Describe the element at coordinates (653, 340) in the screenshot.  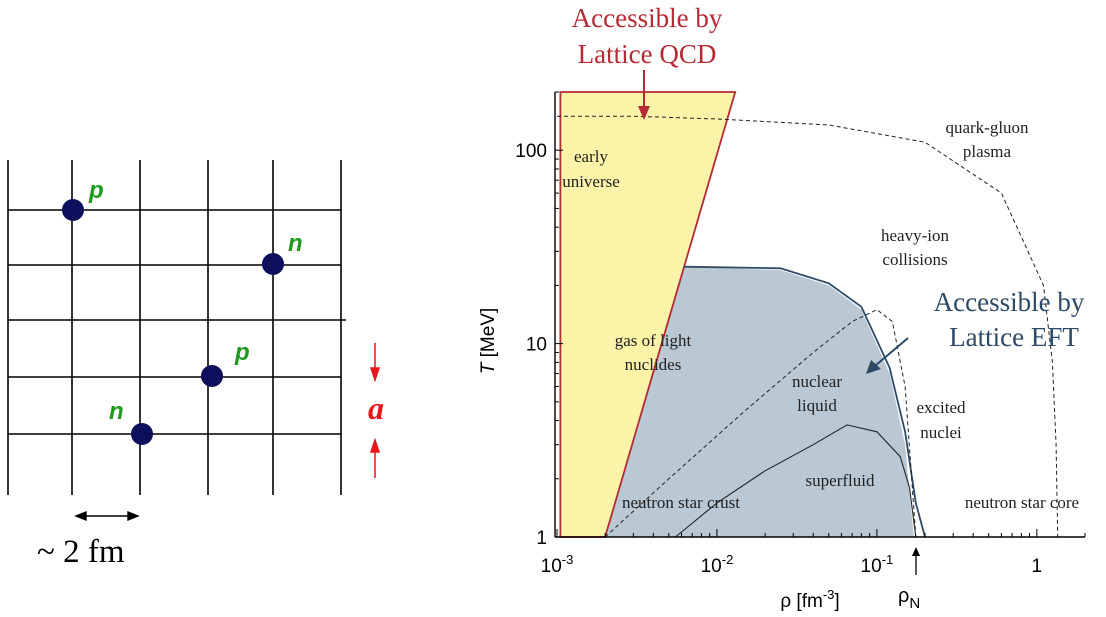
I see `region-gas-line1: gas of light` at that location.